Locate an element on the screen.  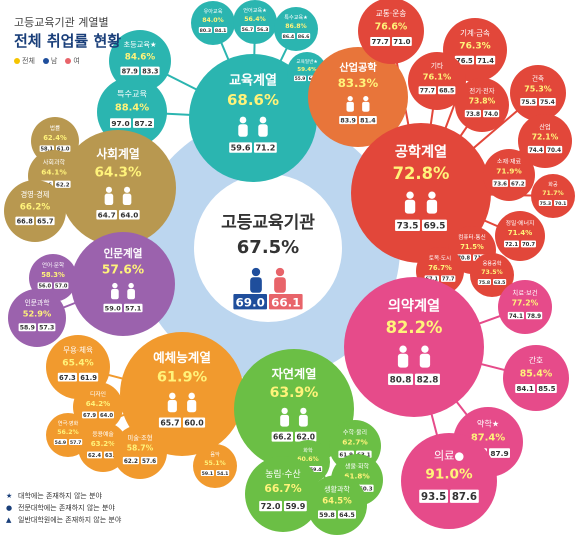
sub-total: 63.2% is located at coordinates (103, 443).